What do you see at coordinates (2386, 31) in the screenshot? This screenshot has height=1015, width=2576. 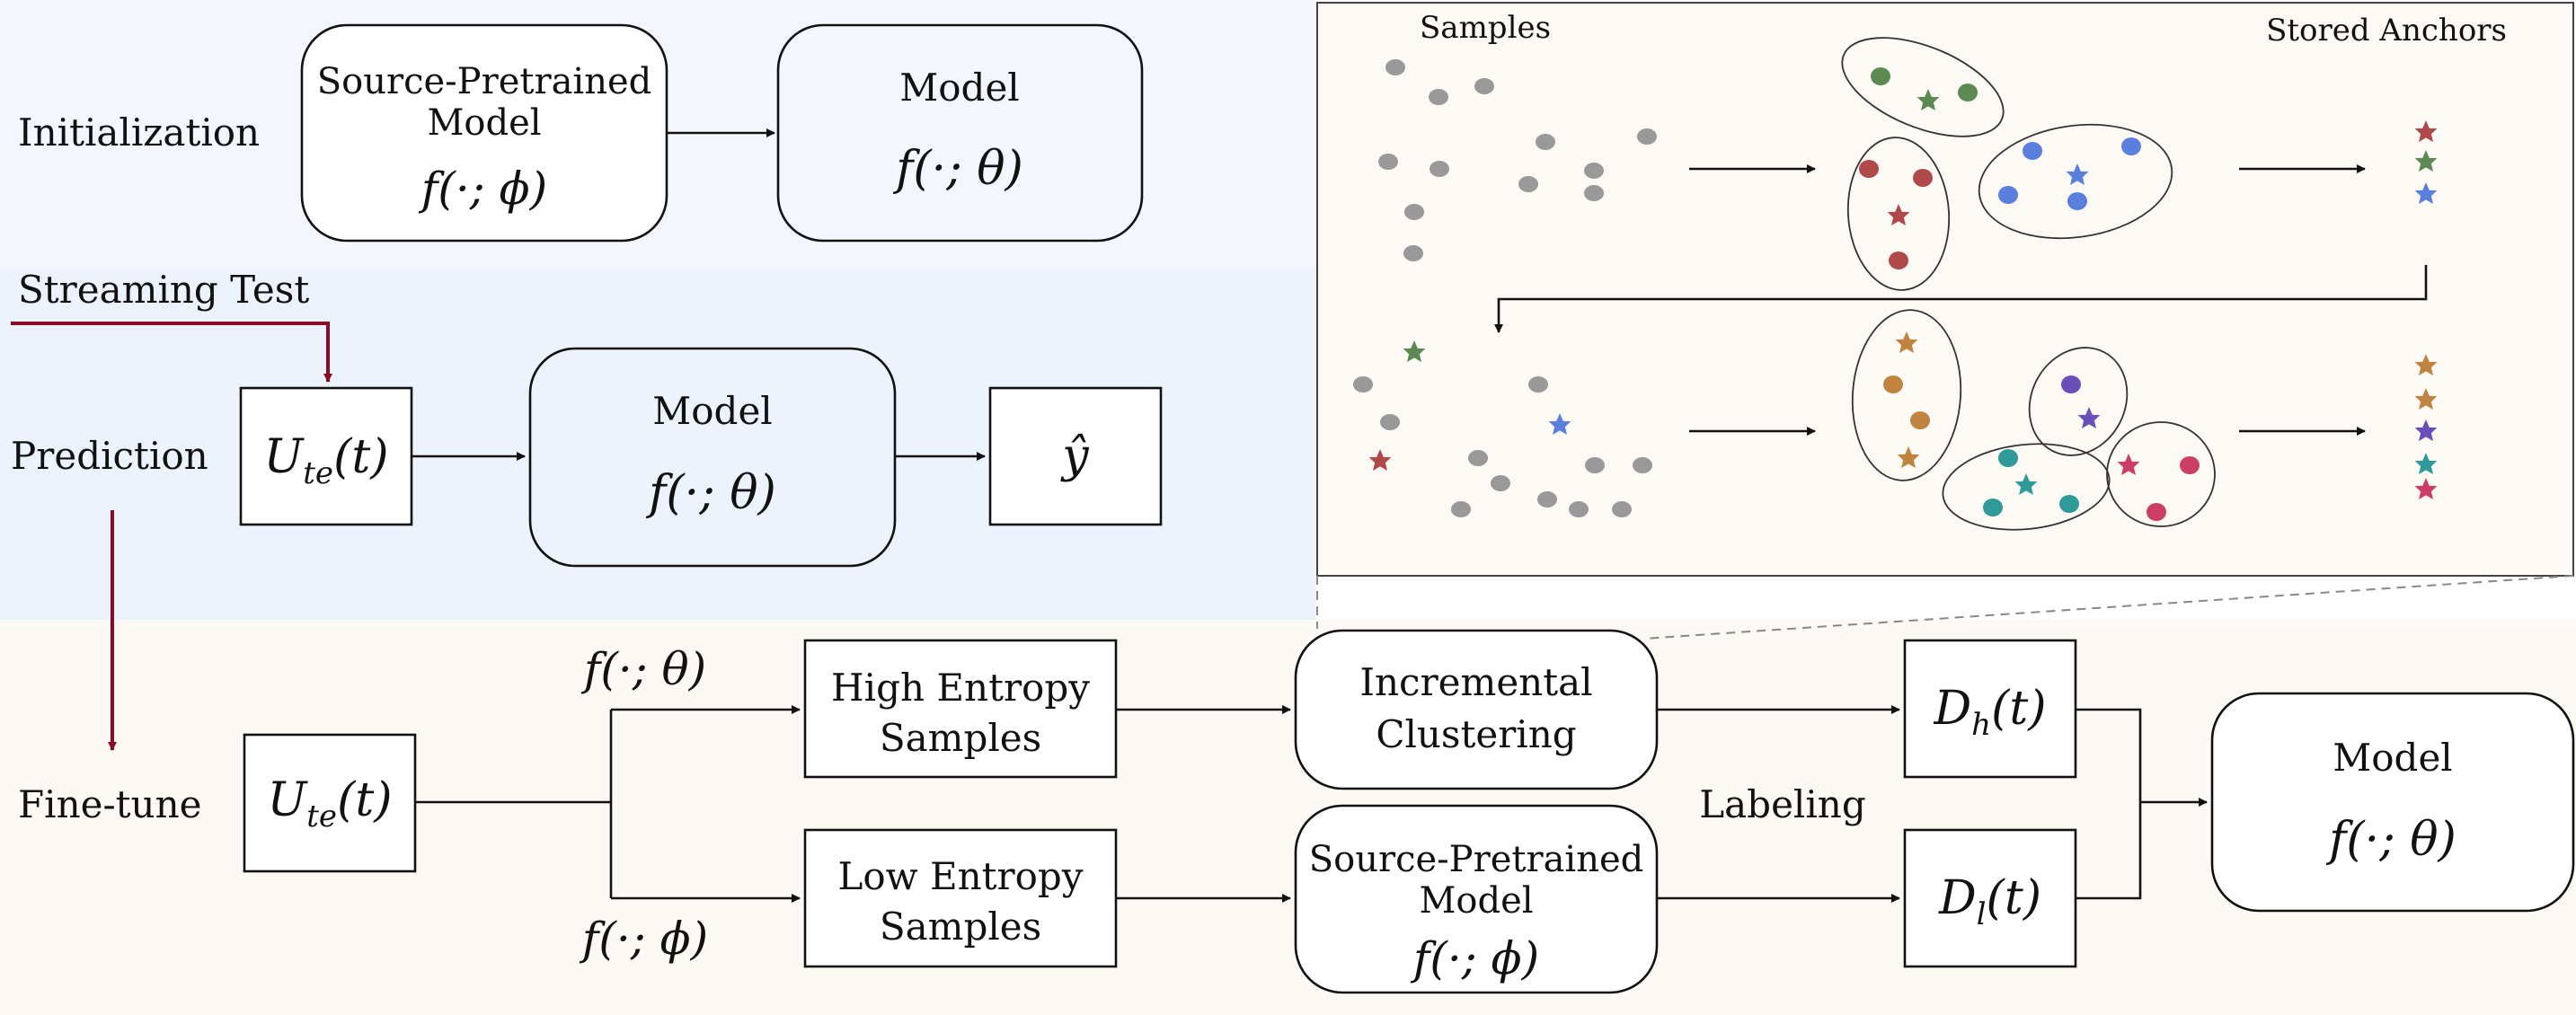 I see `inset-anchors-label: Stored Anchors` at bounding box center [2386, 31].